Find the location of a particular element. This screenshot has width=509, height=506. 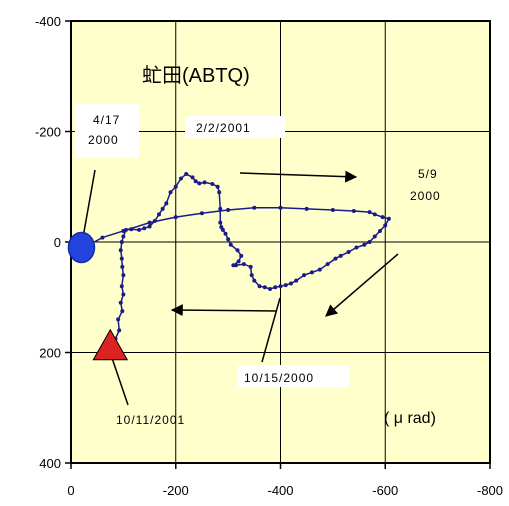

annotation-box-10-15-2000 is located at coordinates (294, 376).